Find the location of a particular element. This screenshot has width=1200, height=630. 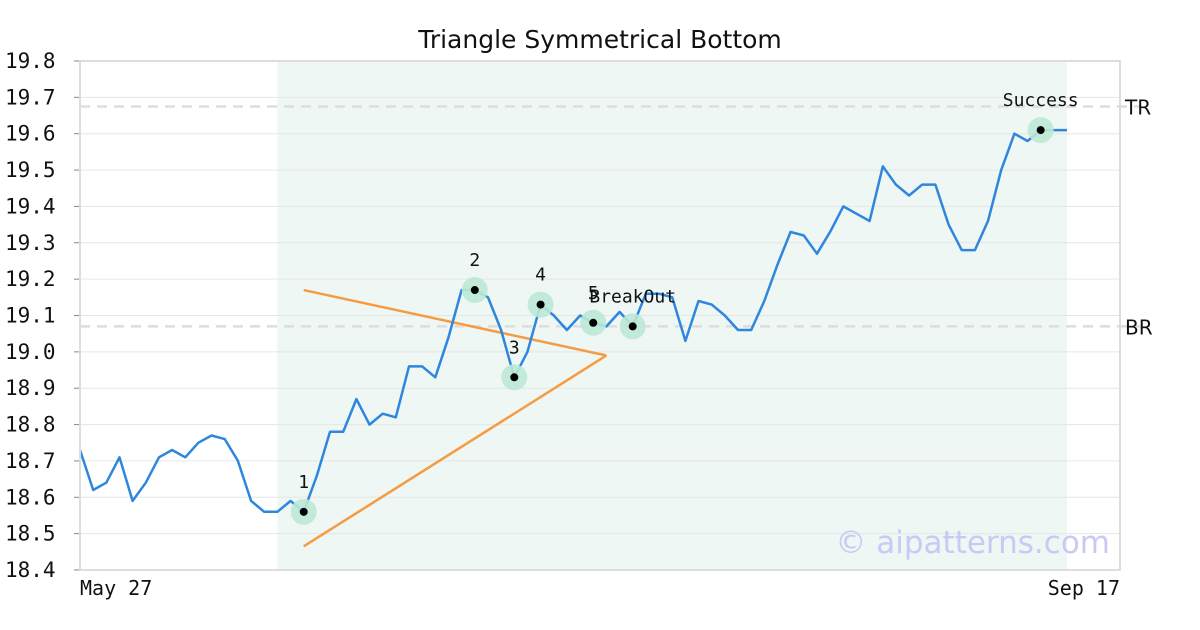

y-tick-label: 19.6 is located at coordinates (30, 134).